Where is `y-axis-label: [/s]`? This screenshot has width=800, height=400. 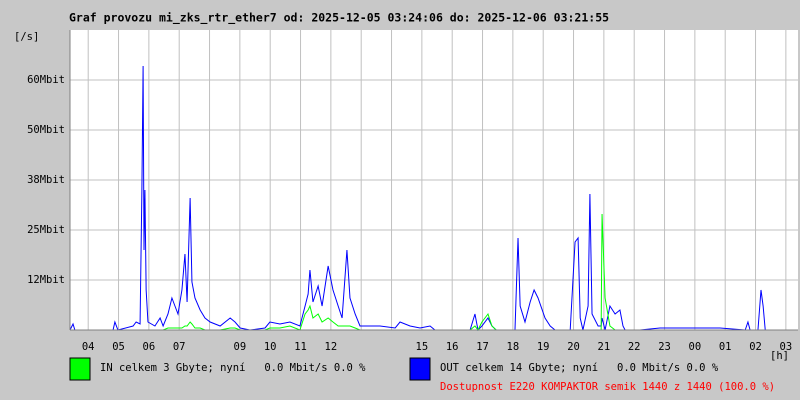
y-axis-label: [/s] is located at coordinates (26, 37).